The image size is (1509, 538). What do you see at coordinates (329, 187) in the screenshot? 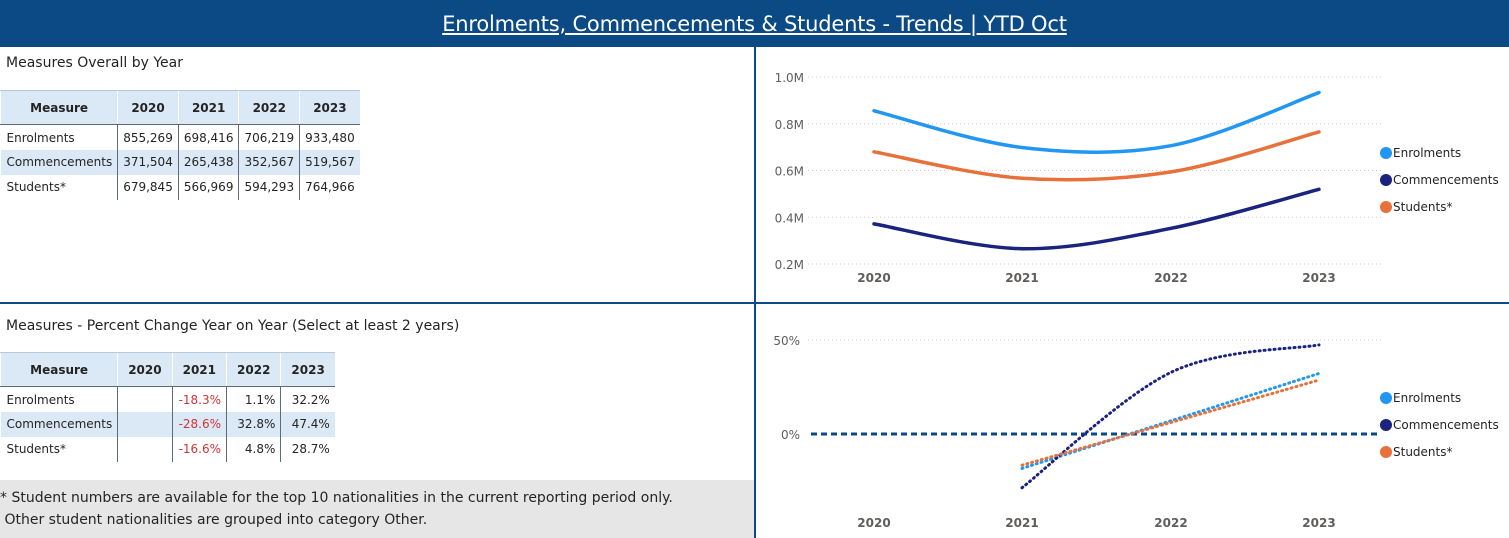
I see `table-cell: 764,966` at bounding box center [329, 187].